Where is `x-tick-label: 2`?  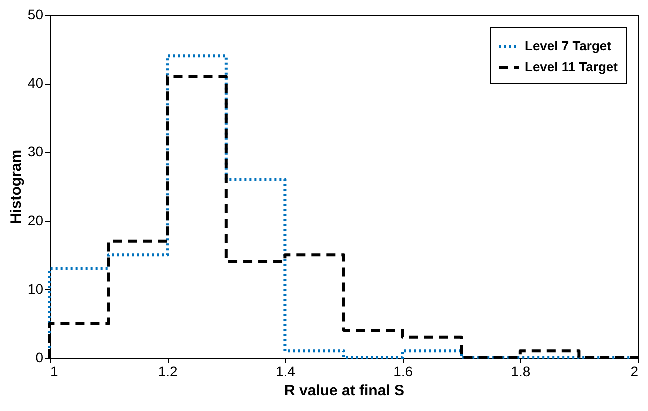 x-tick-label: 2 is located at coordinates (634, 372).